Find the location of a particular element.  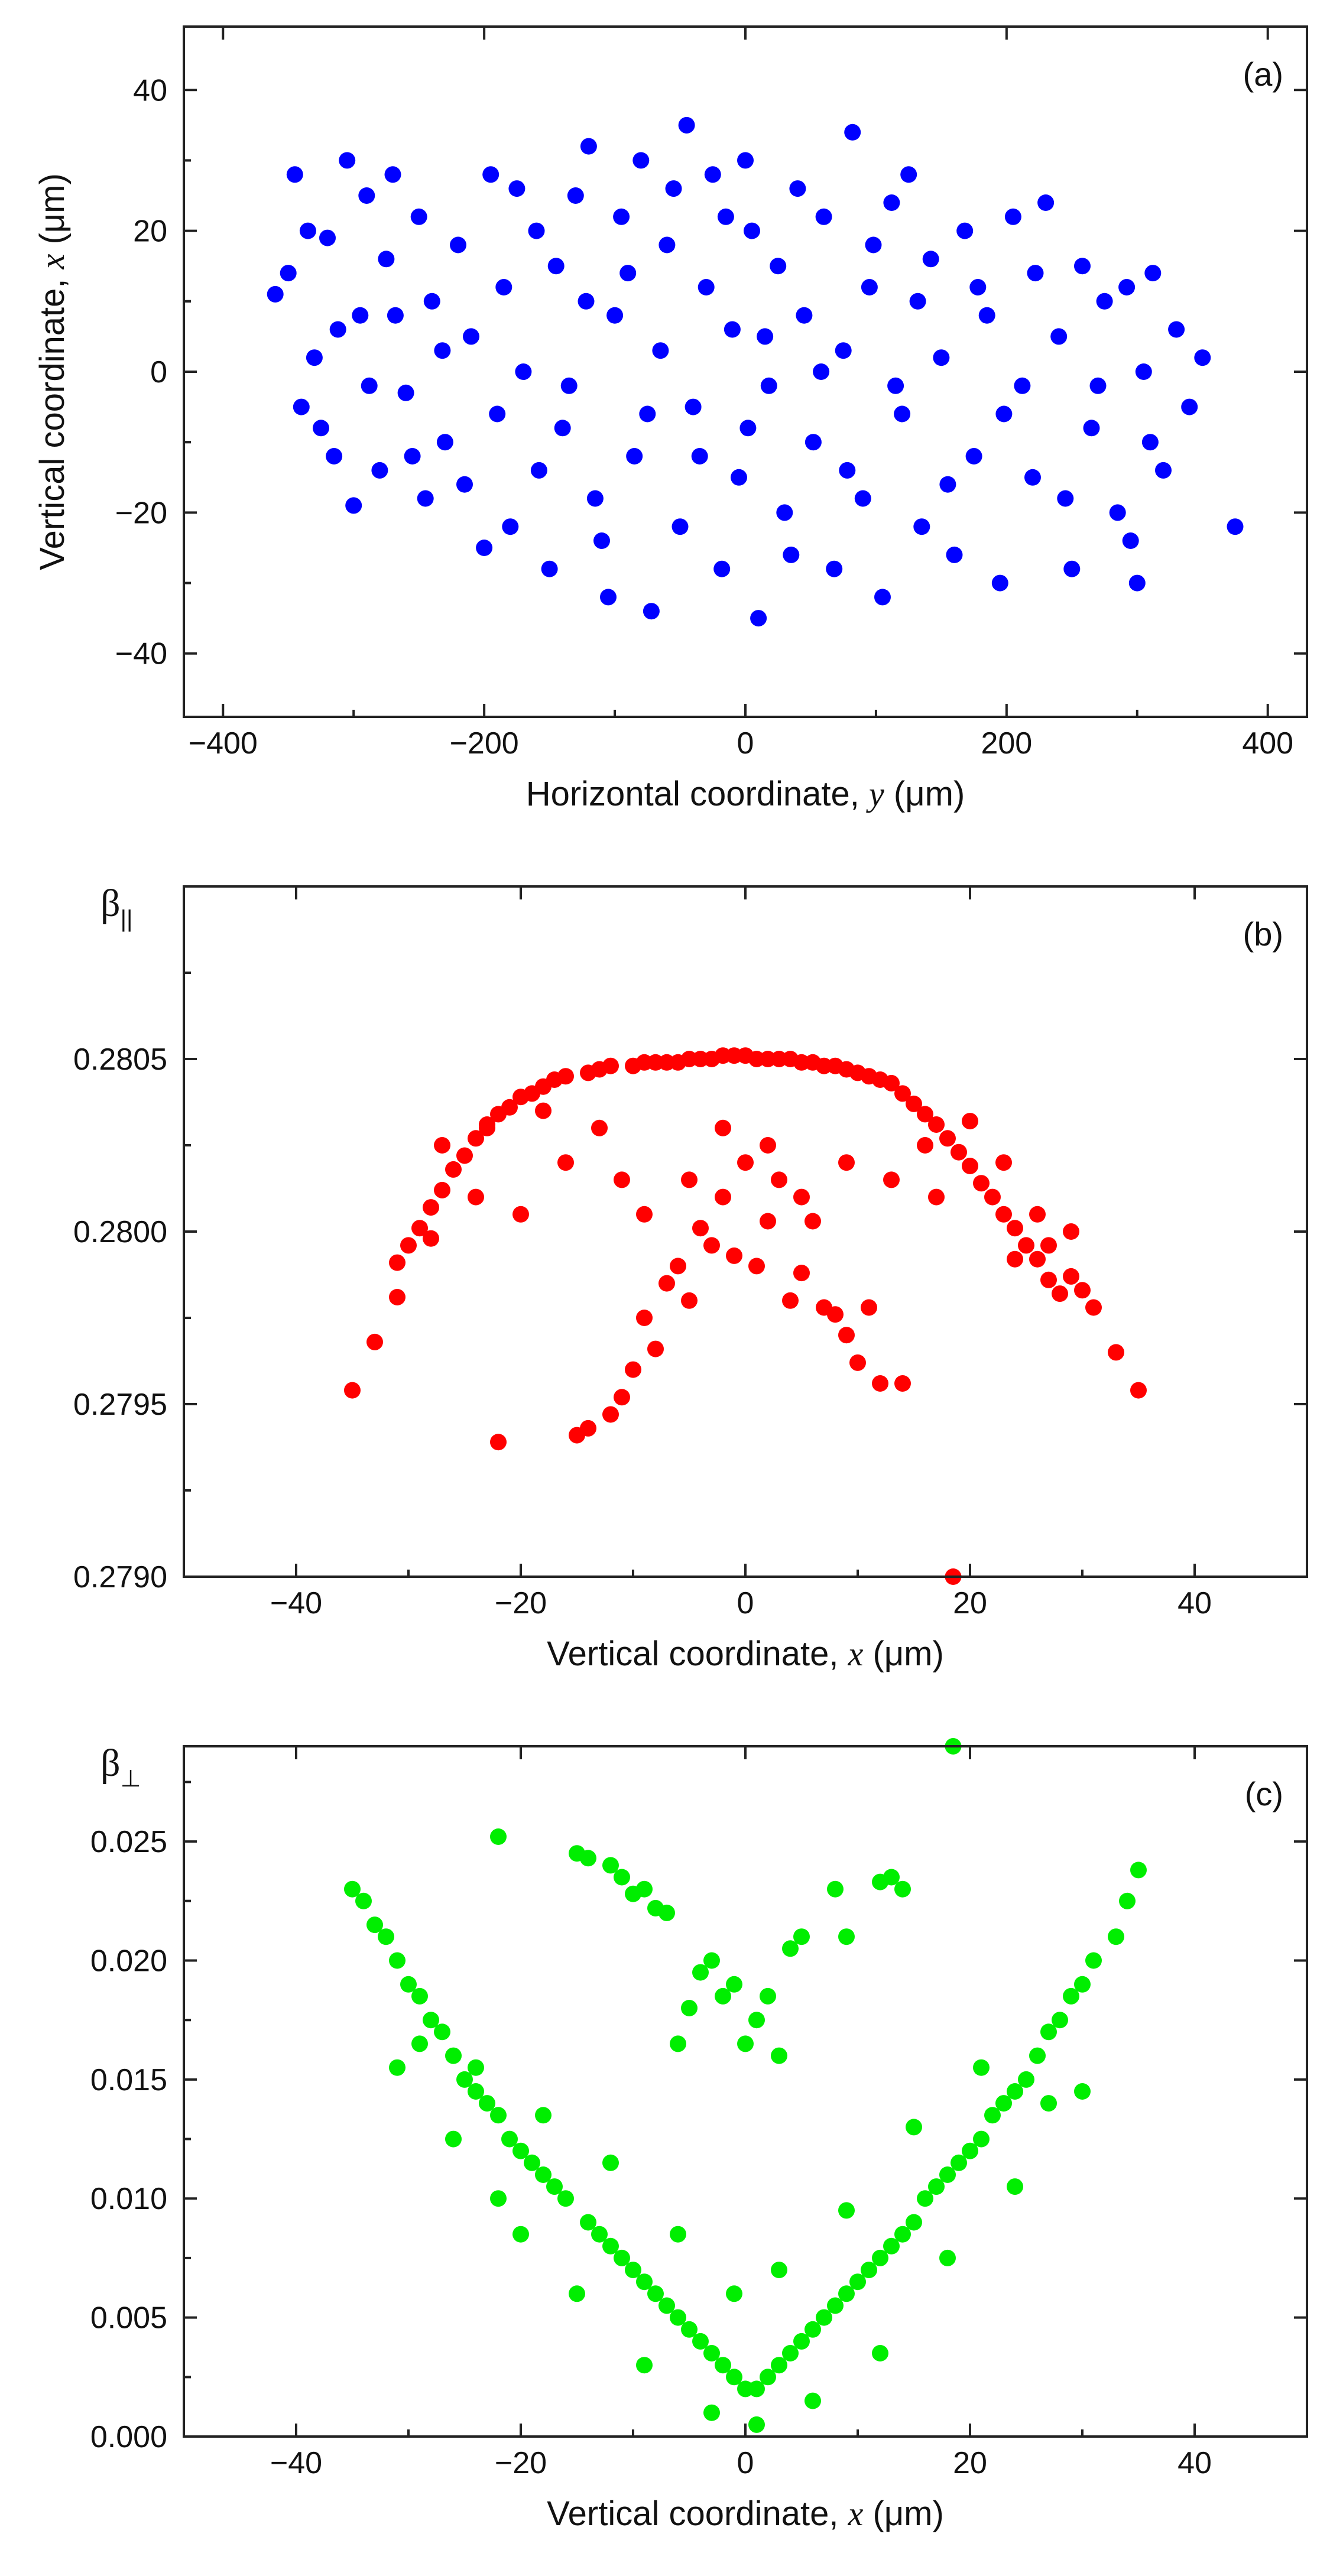

x-axis-label: Vertical coordinate, x (μm) is located at coordinates (746, 2514).